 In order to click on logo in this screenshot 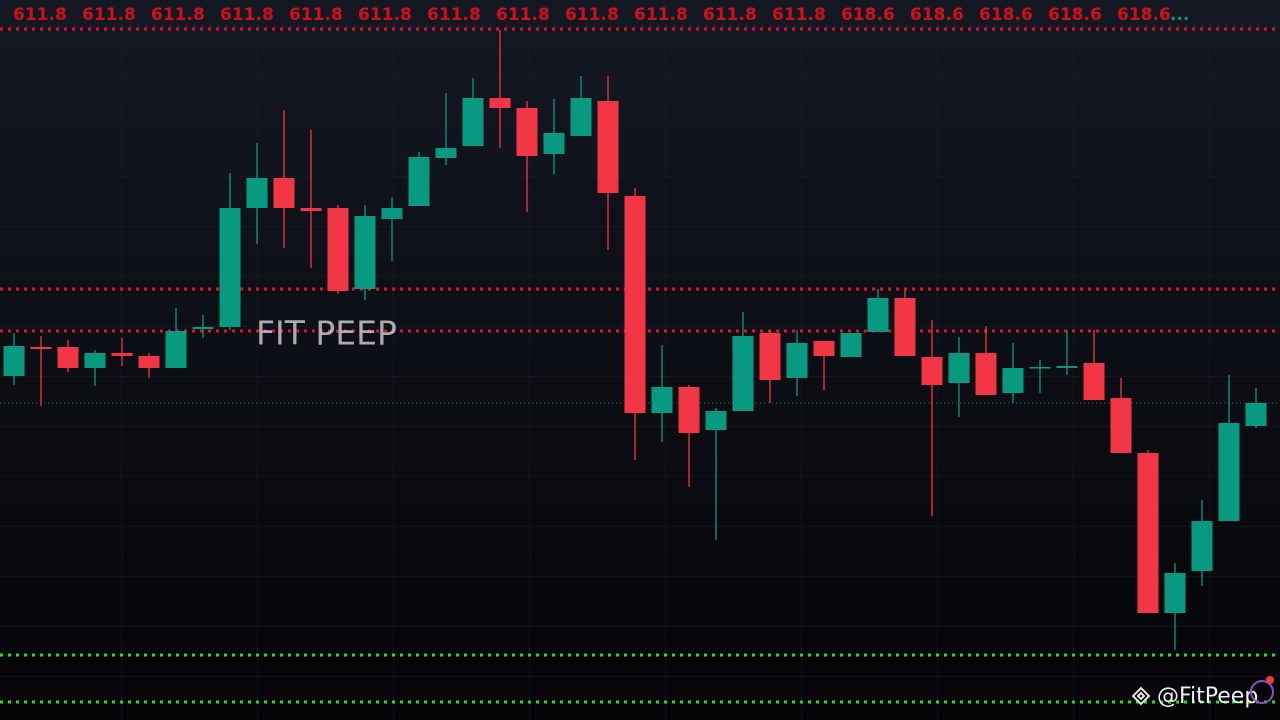, I will do `click(1262, 692)`.